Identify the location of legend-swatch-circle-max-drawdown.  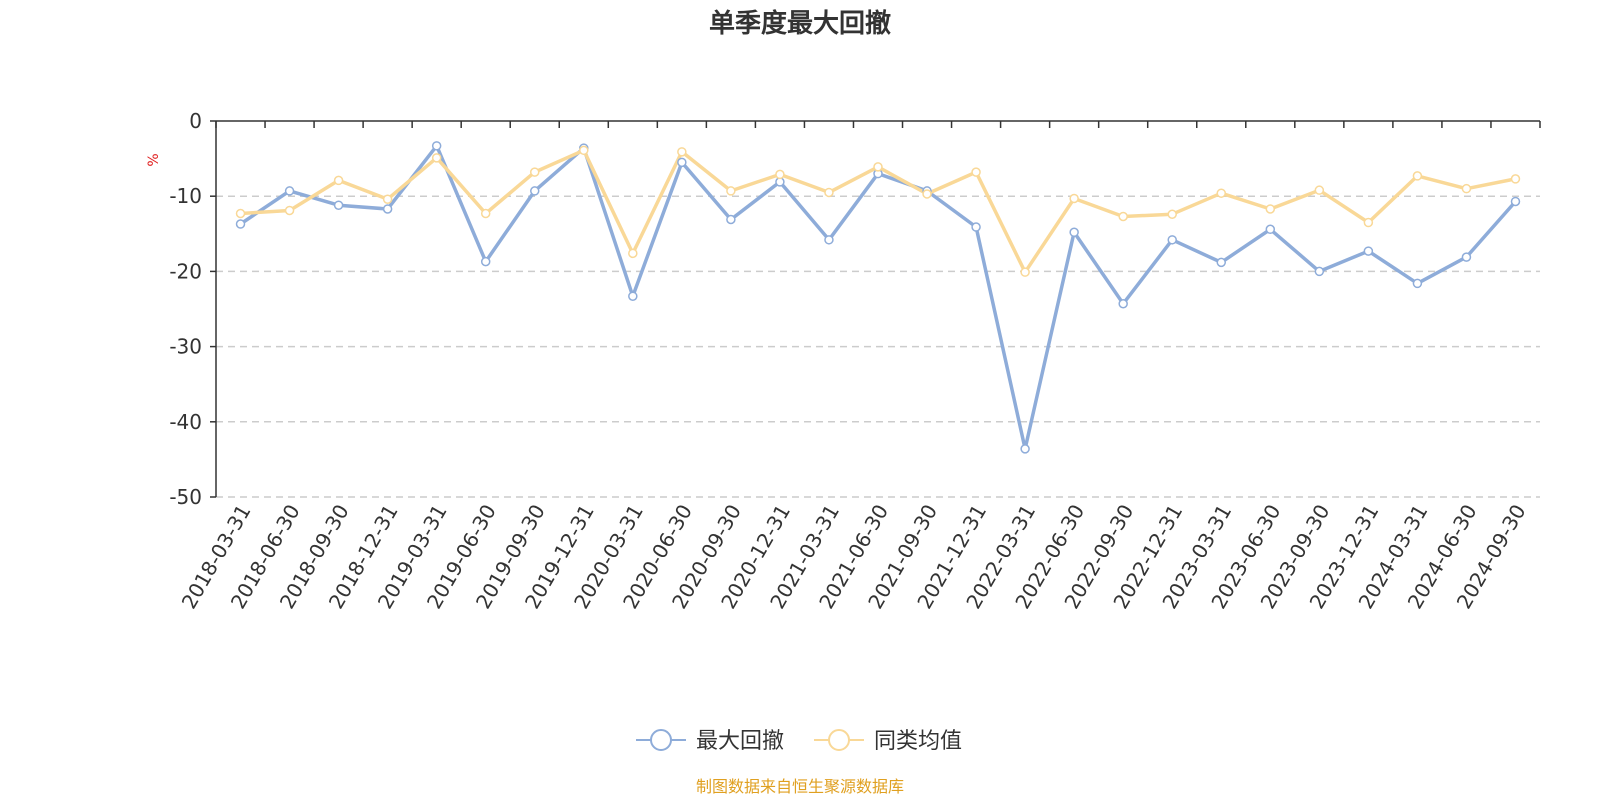
(661, 740).